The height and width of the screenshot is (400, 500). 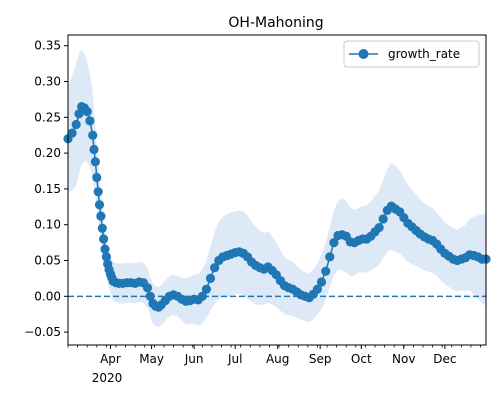 What do you see at coordinates (47, 82) in the screenshot?
I see `y-tick-label: 0.30` at bounding box center [47, 82].